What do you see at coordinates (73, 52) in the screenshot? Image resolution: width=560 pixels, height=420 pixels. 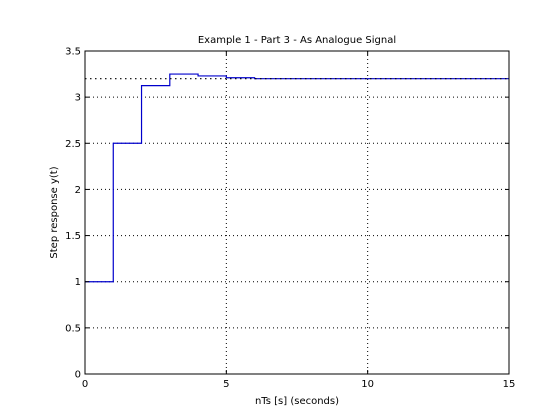 I see `y-tick-label: 3.5` at bounding box center [73, 52].